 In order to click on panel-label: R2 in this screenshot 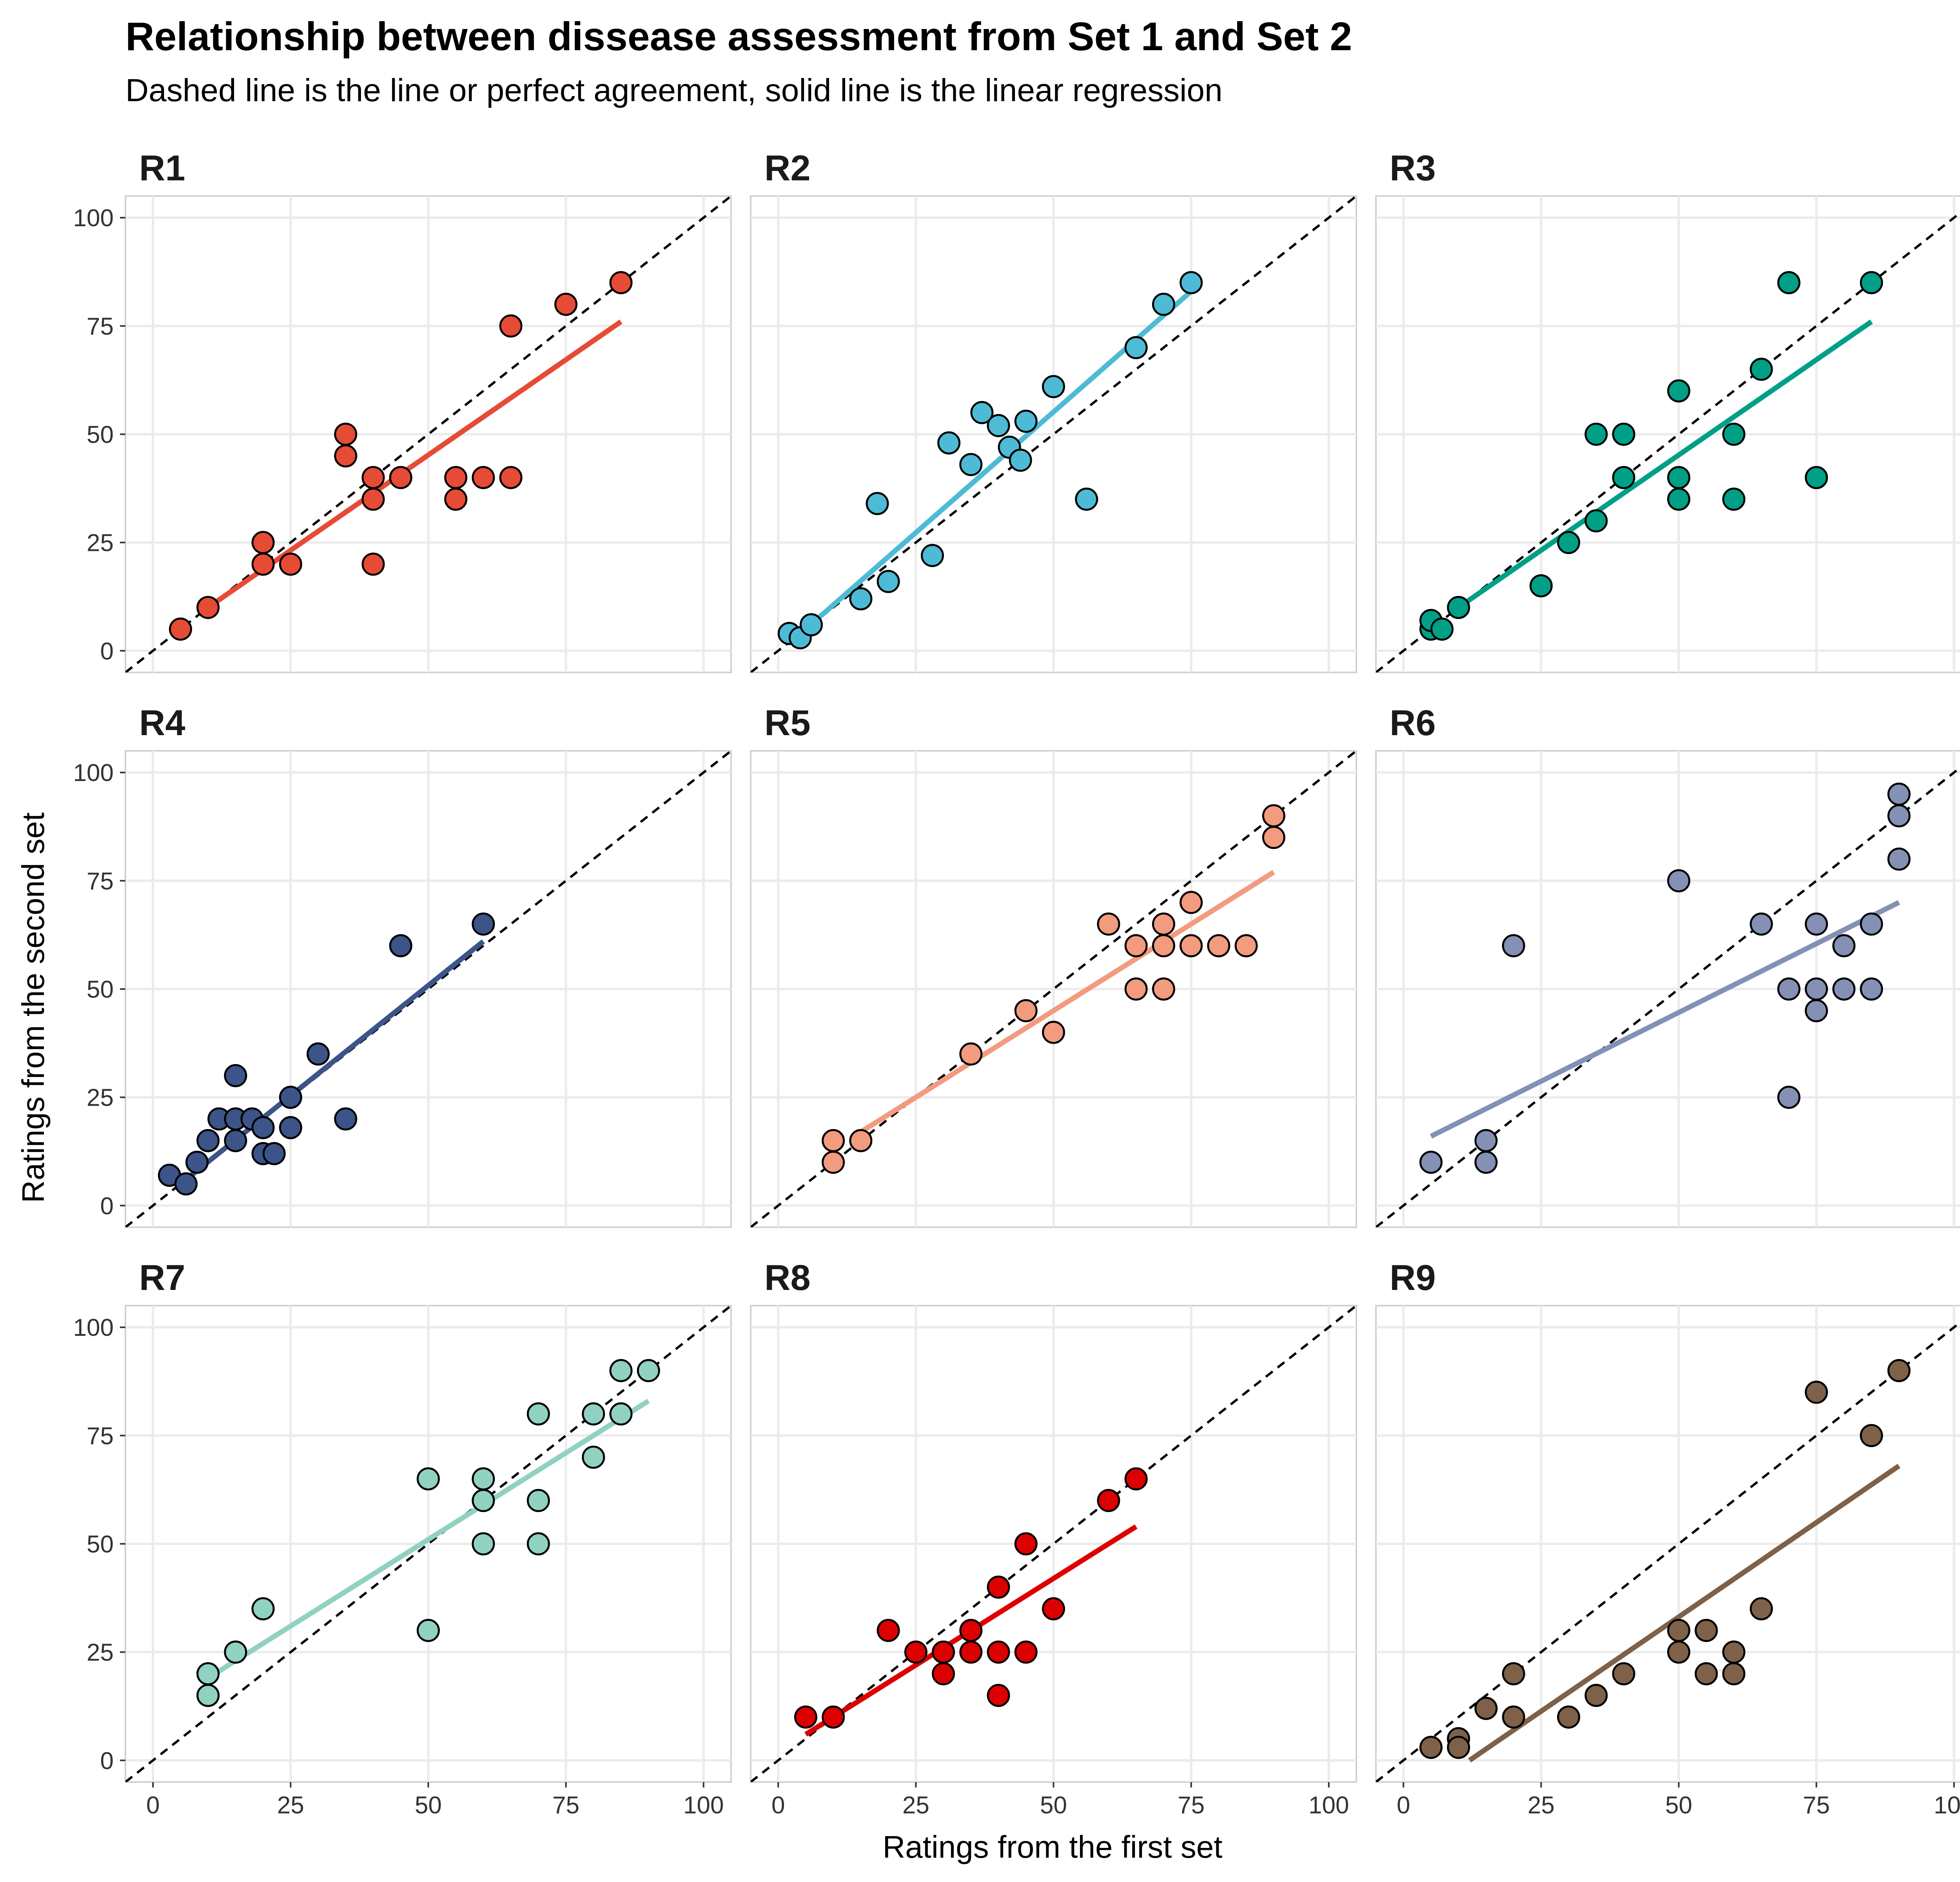, I will do `click(787, 168)`.